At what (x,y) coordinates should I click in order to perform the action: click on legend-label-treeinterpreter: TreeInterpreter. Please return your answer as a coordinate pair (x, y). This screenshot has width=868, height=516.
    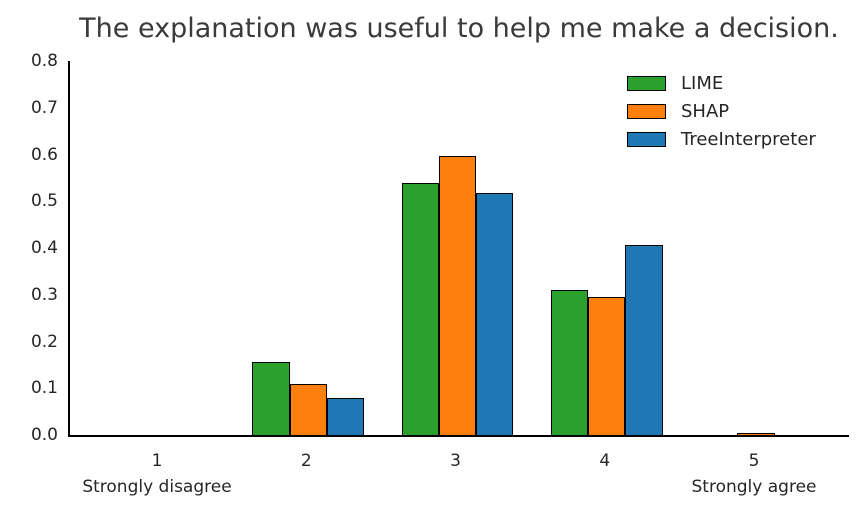
    Looking at the image, I should click on (748, 139).